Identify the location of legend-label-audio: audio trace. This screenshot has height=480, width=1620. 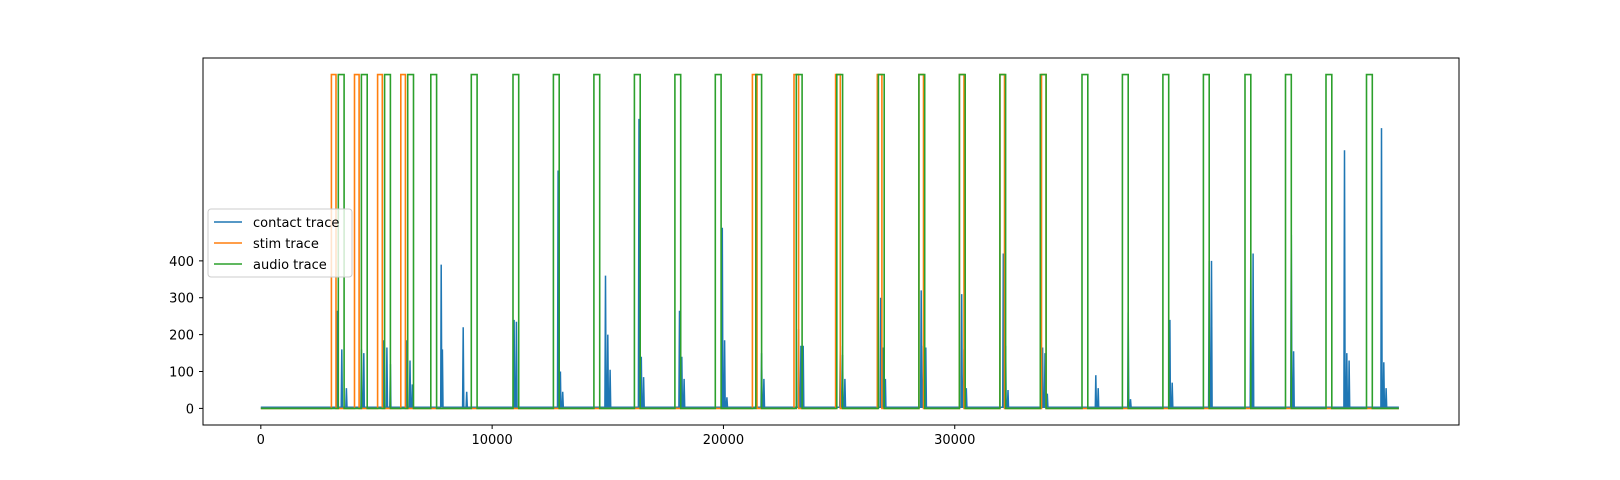
(290, 265).